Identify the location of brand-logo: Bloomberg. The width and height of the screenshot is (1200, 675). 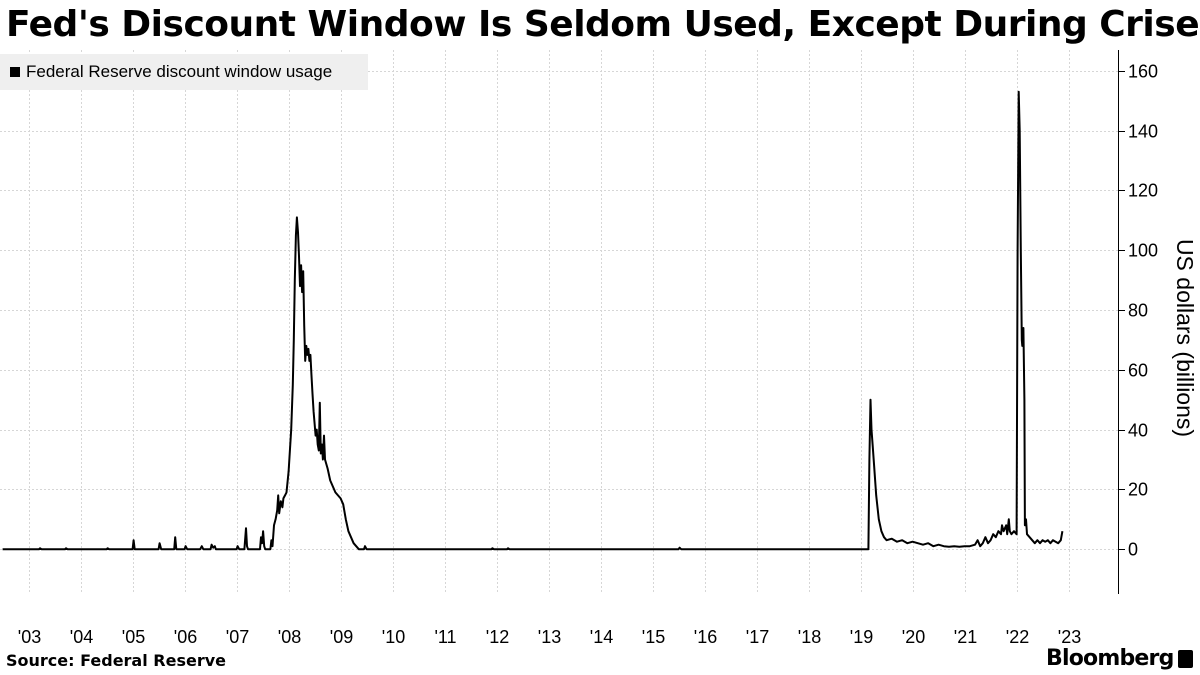
(1119, 658).